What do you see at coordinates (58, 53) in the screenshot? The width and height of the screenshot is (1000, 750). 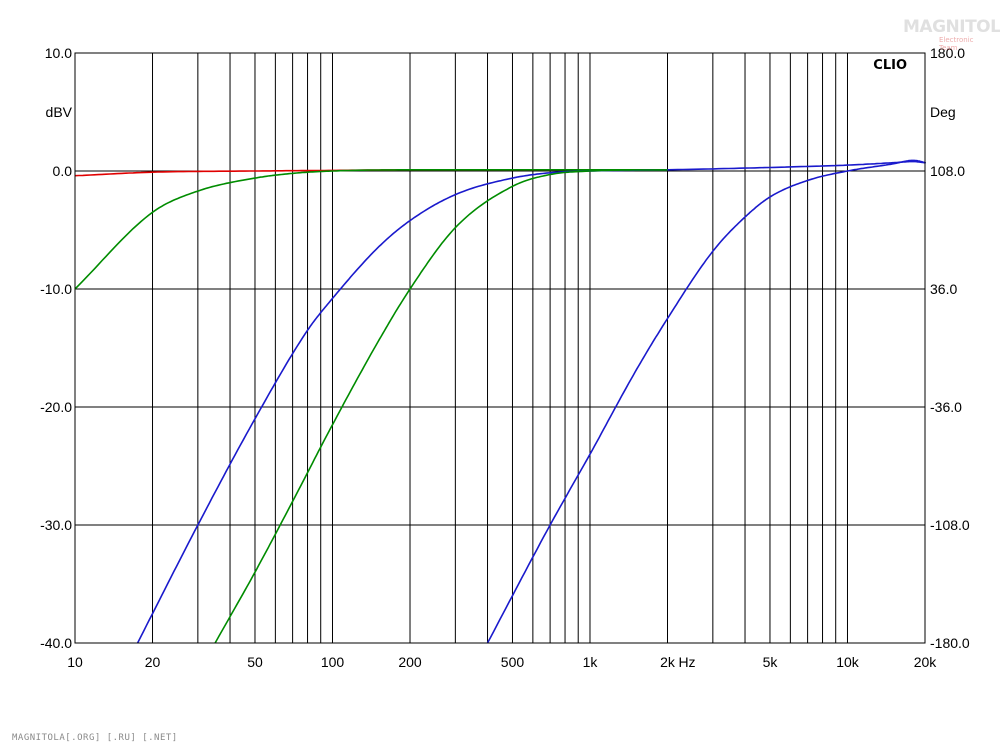 I see `y-tick-label: 10.0` at bounding box center [58, 53].